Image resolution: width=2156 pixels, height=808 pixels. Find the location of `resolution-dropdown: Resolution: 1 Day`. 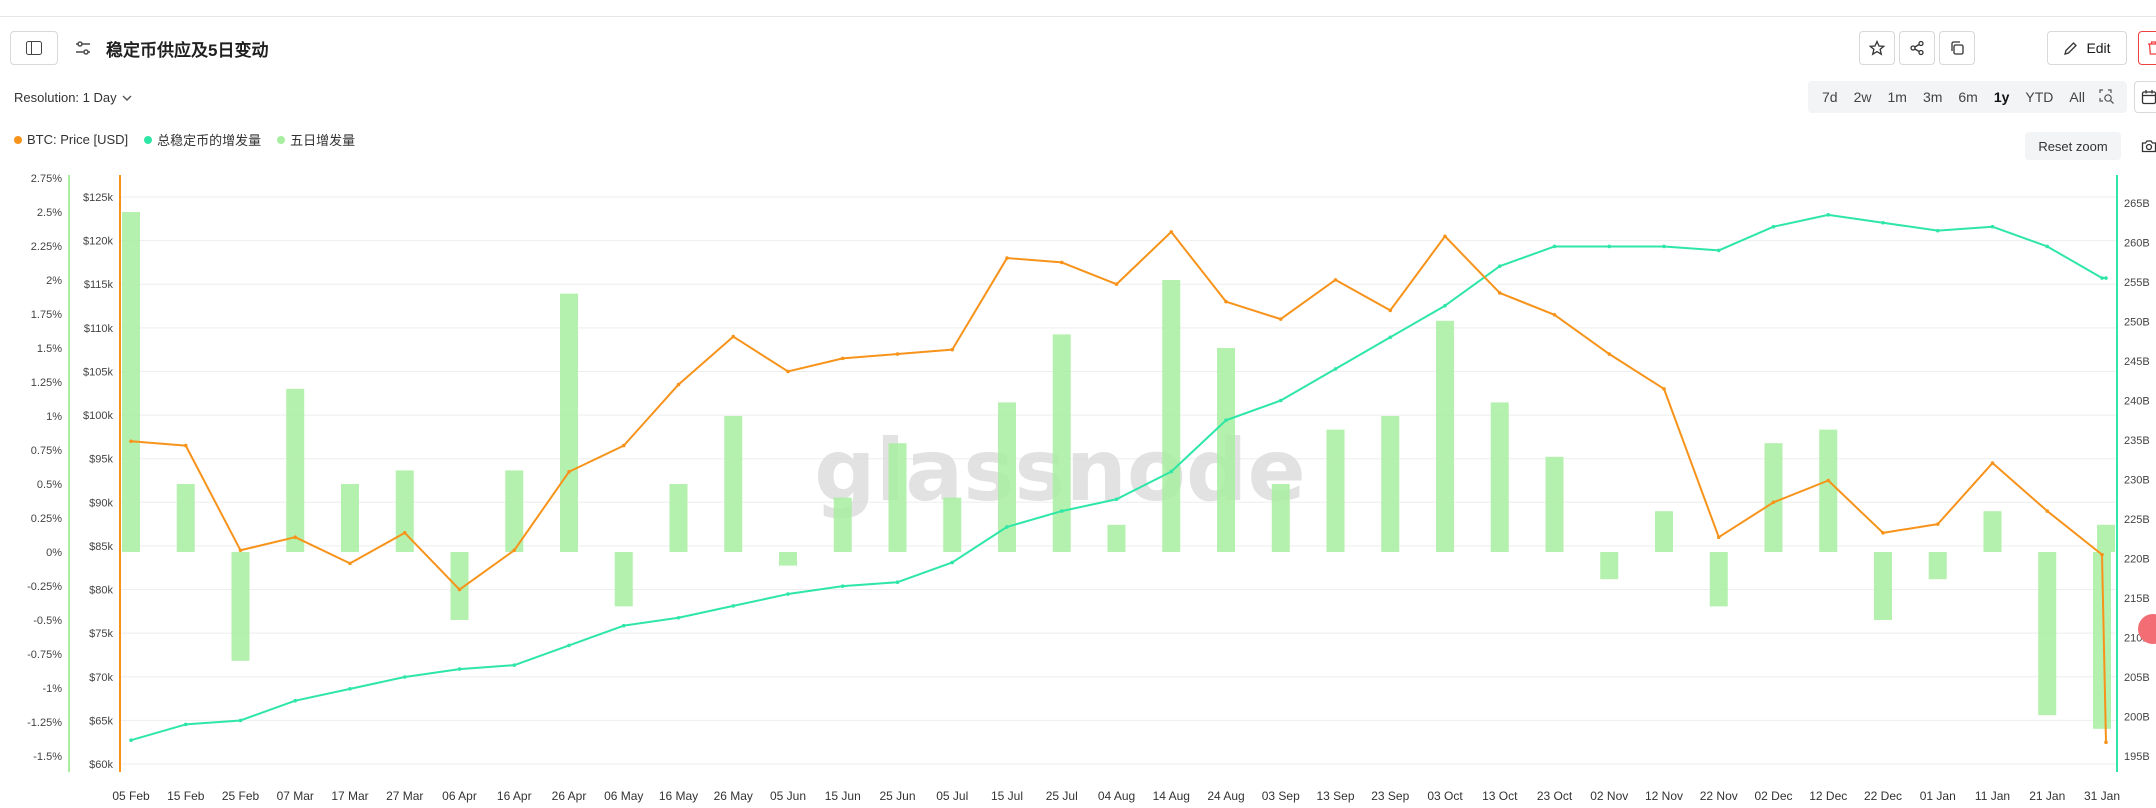

resolution-dropdown: Resolution: 1 Day is located at coordinates (73, 97).